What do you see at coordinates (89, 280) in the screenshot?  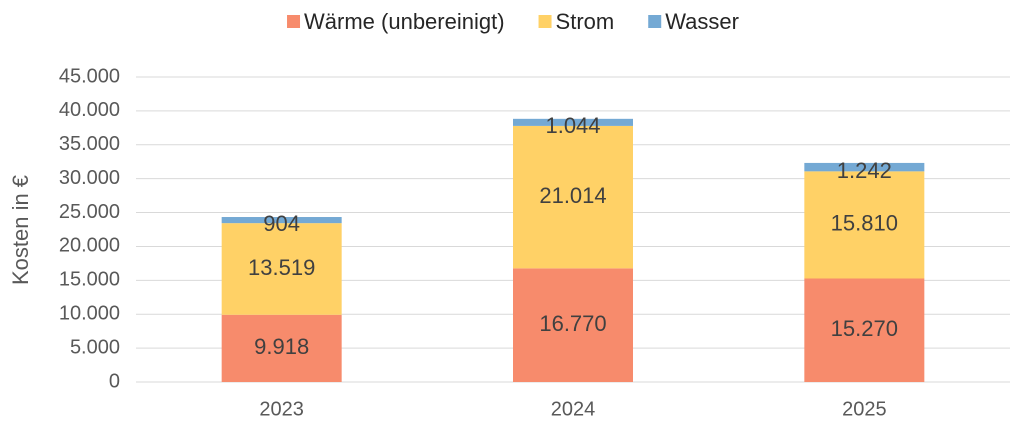 I see `y-tick-label: 15.000` at bounding box center [89, 280].